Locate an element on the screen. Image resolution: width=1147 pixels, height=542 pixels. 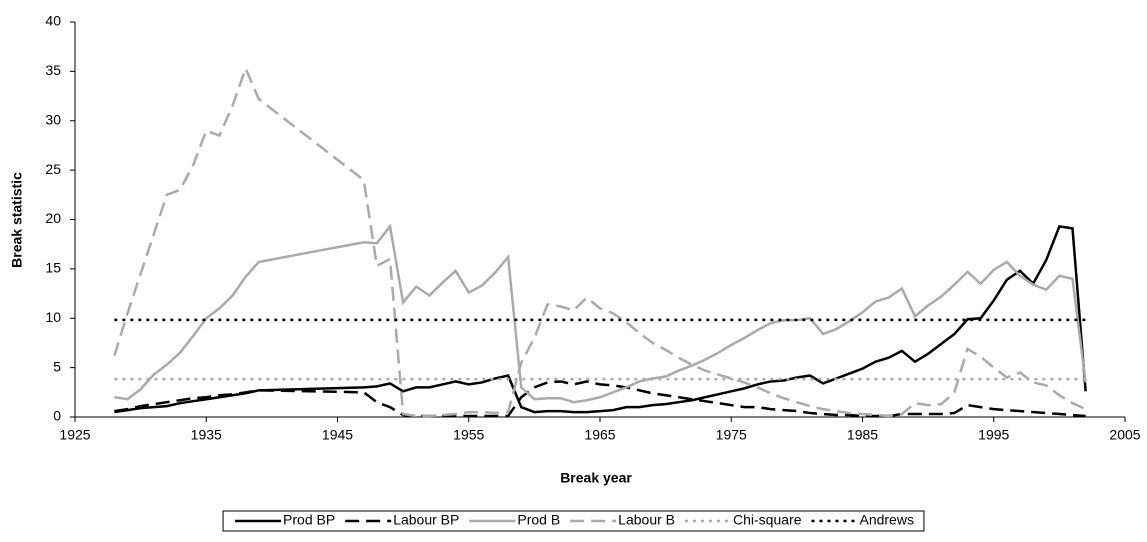
y-tick-label: 20 is located at coordinates (53, 218).